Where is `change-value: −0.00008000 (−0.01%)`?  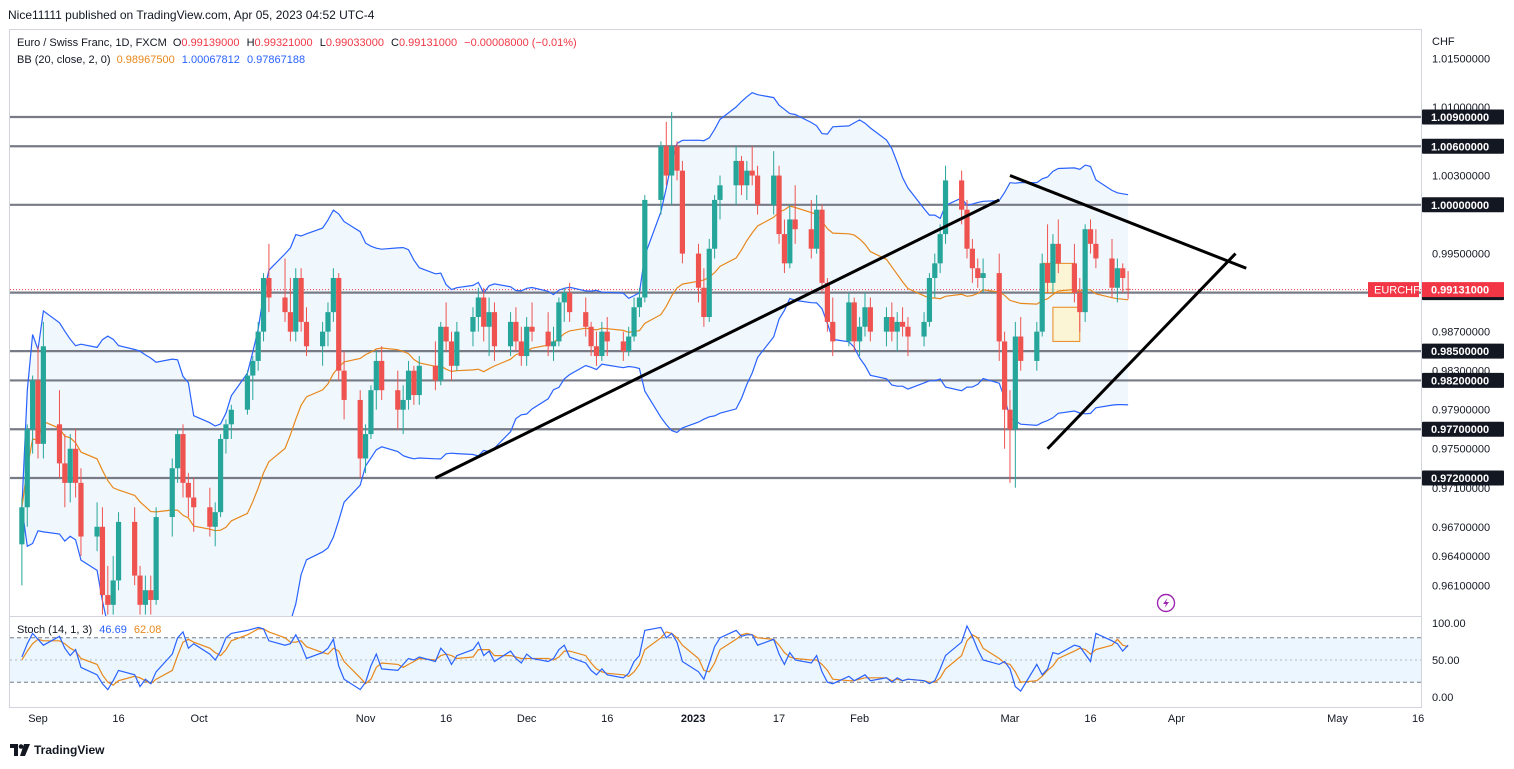
change-value: −0.00008000 (−0.01%) is located at coordinates (520, 43).